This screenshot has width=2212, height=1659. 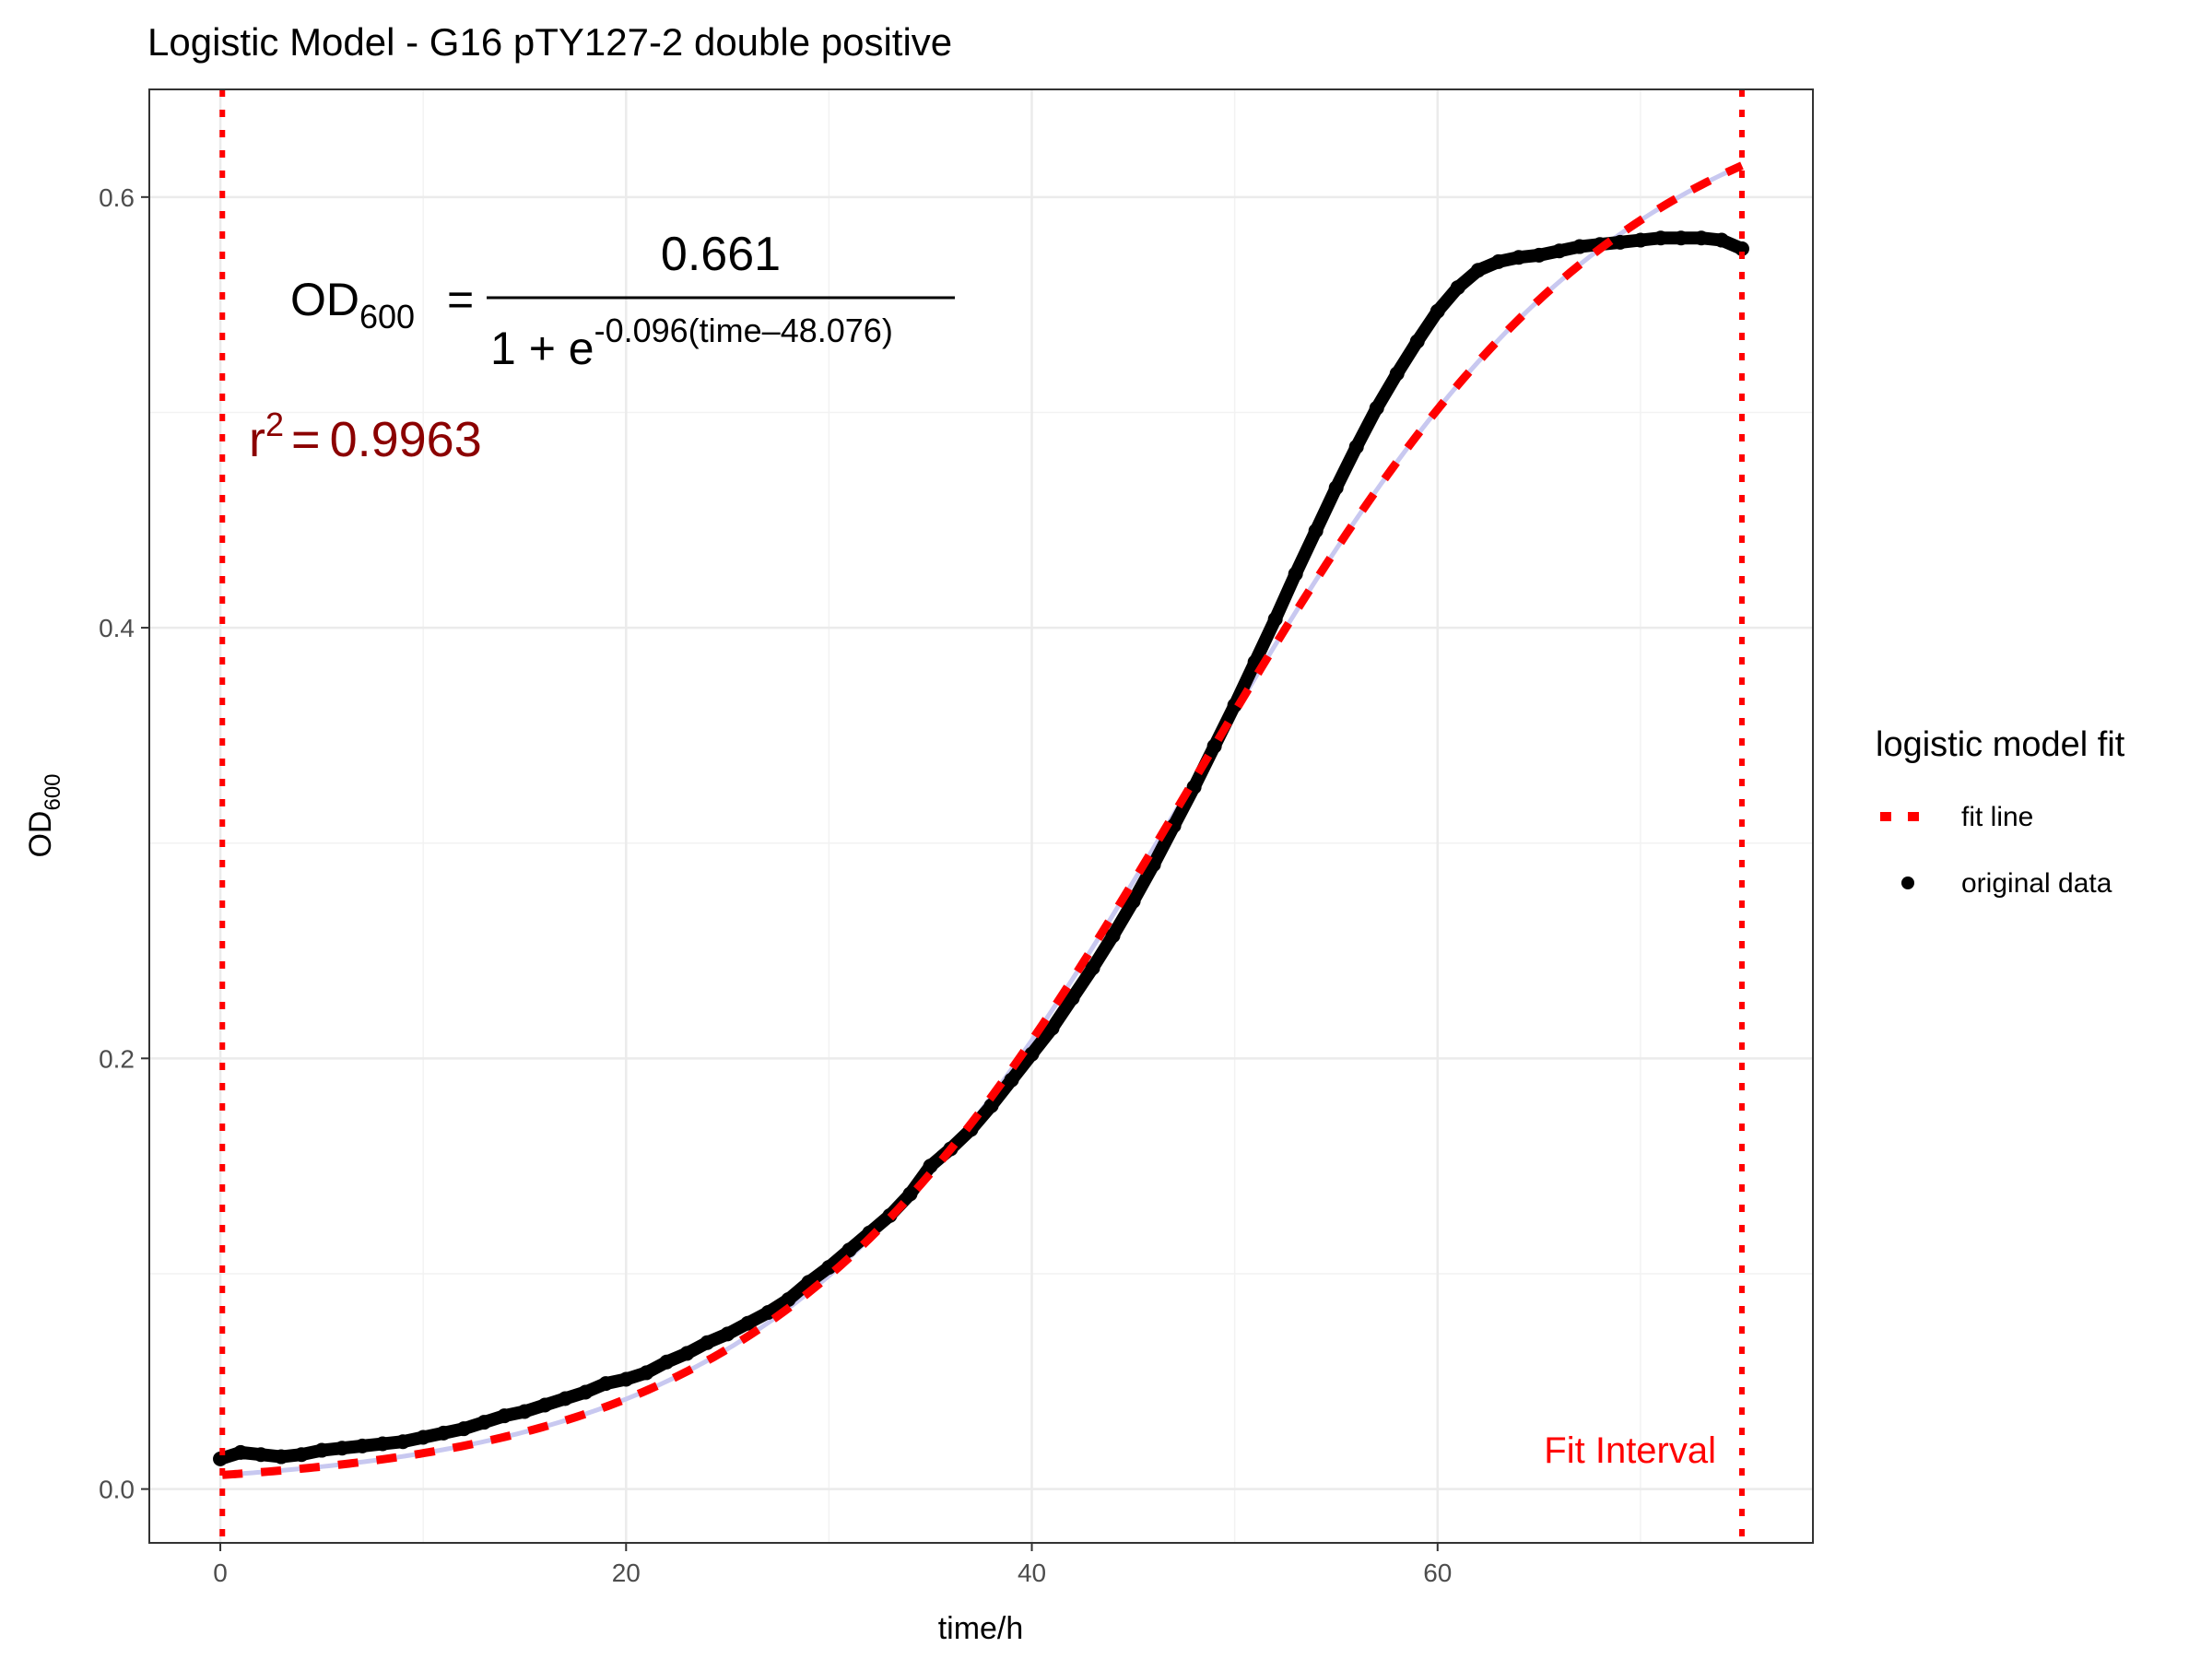 What do you see at coordinates (721, 254) in the screenshot?
I see `equation-numerator: 0.661` at bounding box center [721, 254].